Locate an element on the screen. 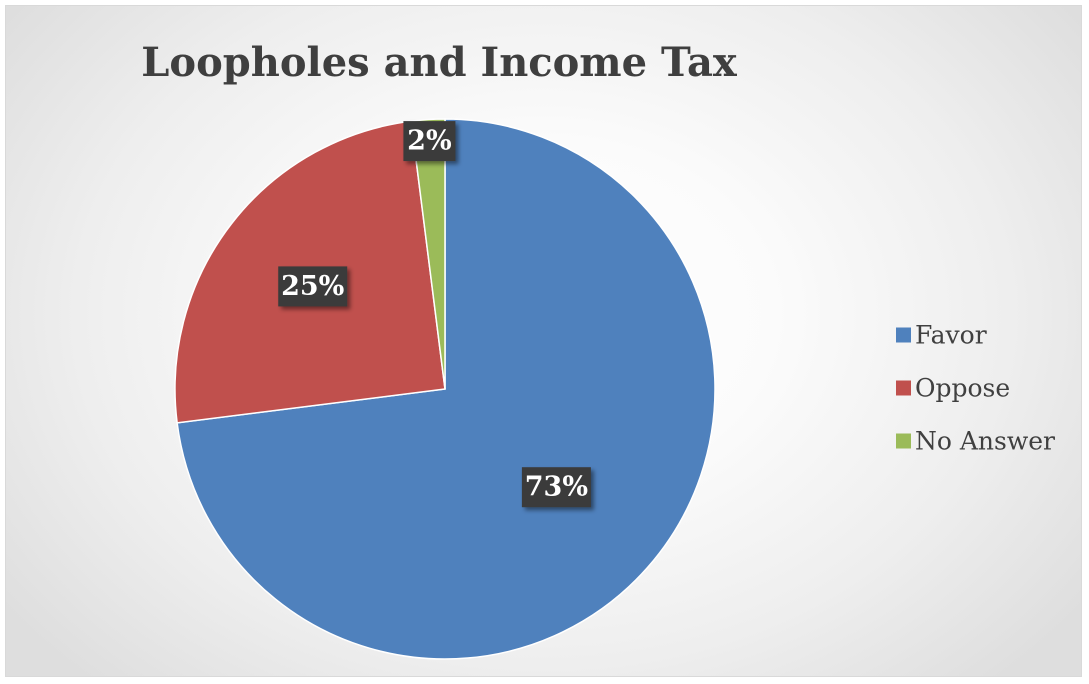 Image resolution: width=1089 pixels, height=684 pixels. legend-label-oppose: Oppose is located at coordinates (962, 388).